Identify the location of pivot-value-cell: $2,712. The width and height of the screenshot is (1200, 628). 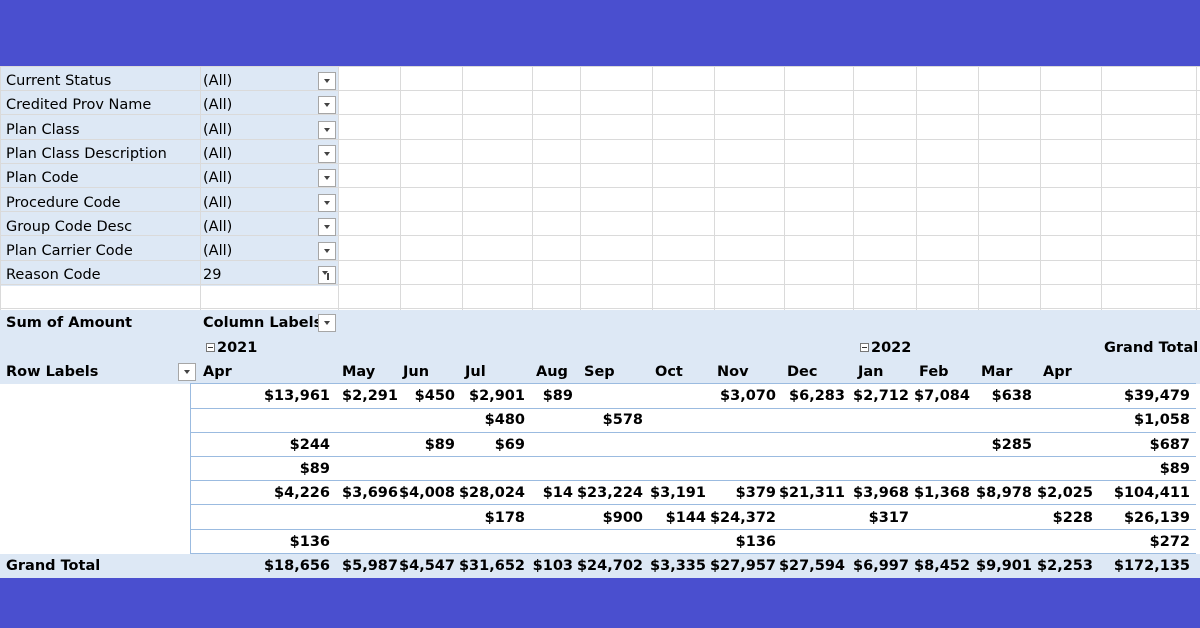
(881, 396).